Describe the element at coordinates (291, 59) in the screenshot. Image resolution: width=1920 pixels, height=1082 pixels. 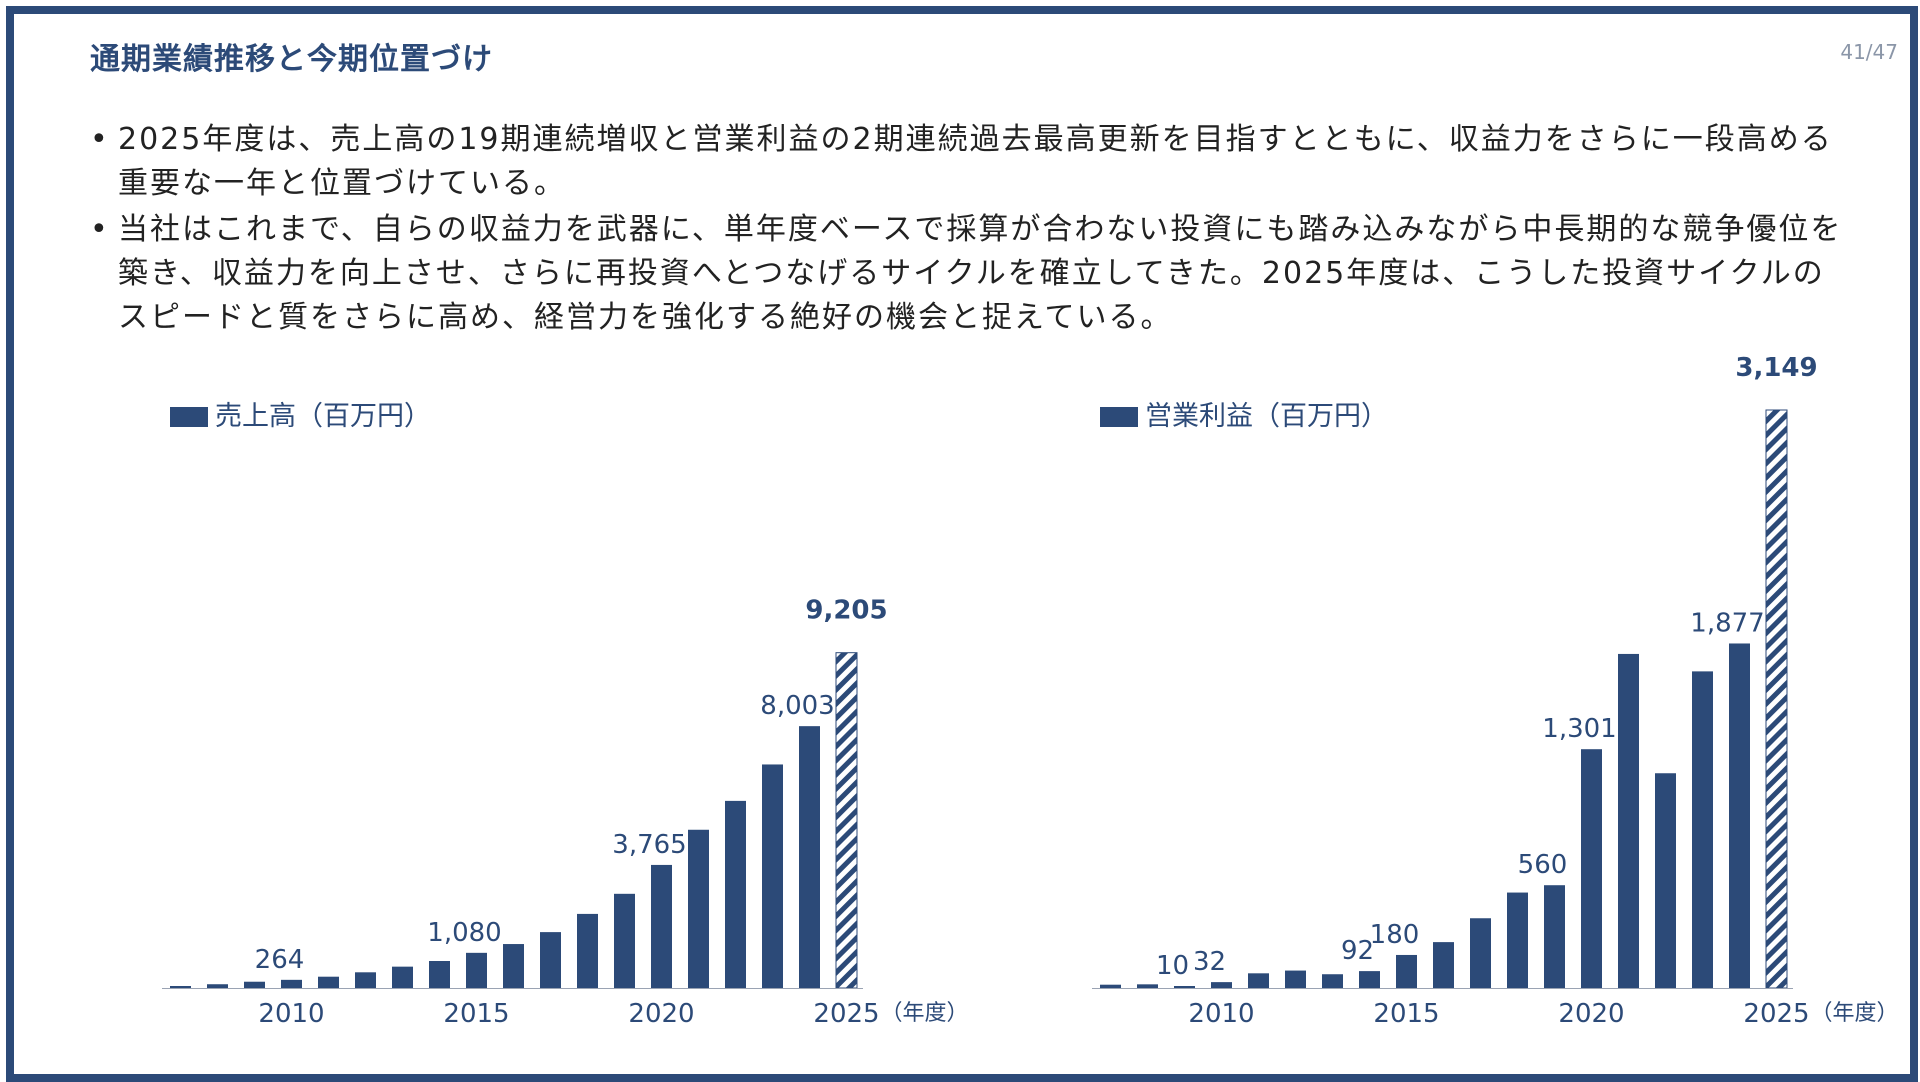
I see `page-title: 通期業績推移と今期位置づけ` at that location.